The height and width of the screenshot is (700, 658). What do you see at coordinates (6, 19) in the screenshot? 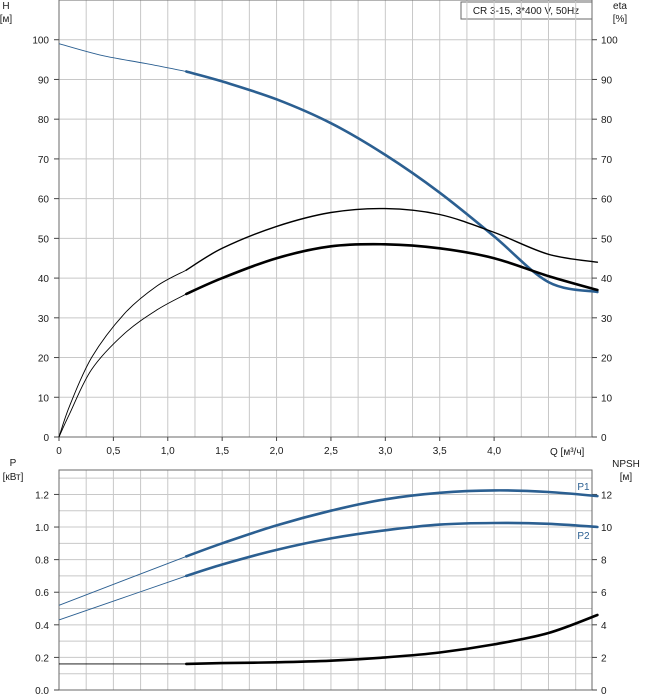
I see `upper-left-label-2: [м]` at bounding box center [6, 19].